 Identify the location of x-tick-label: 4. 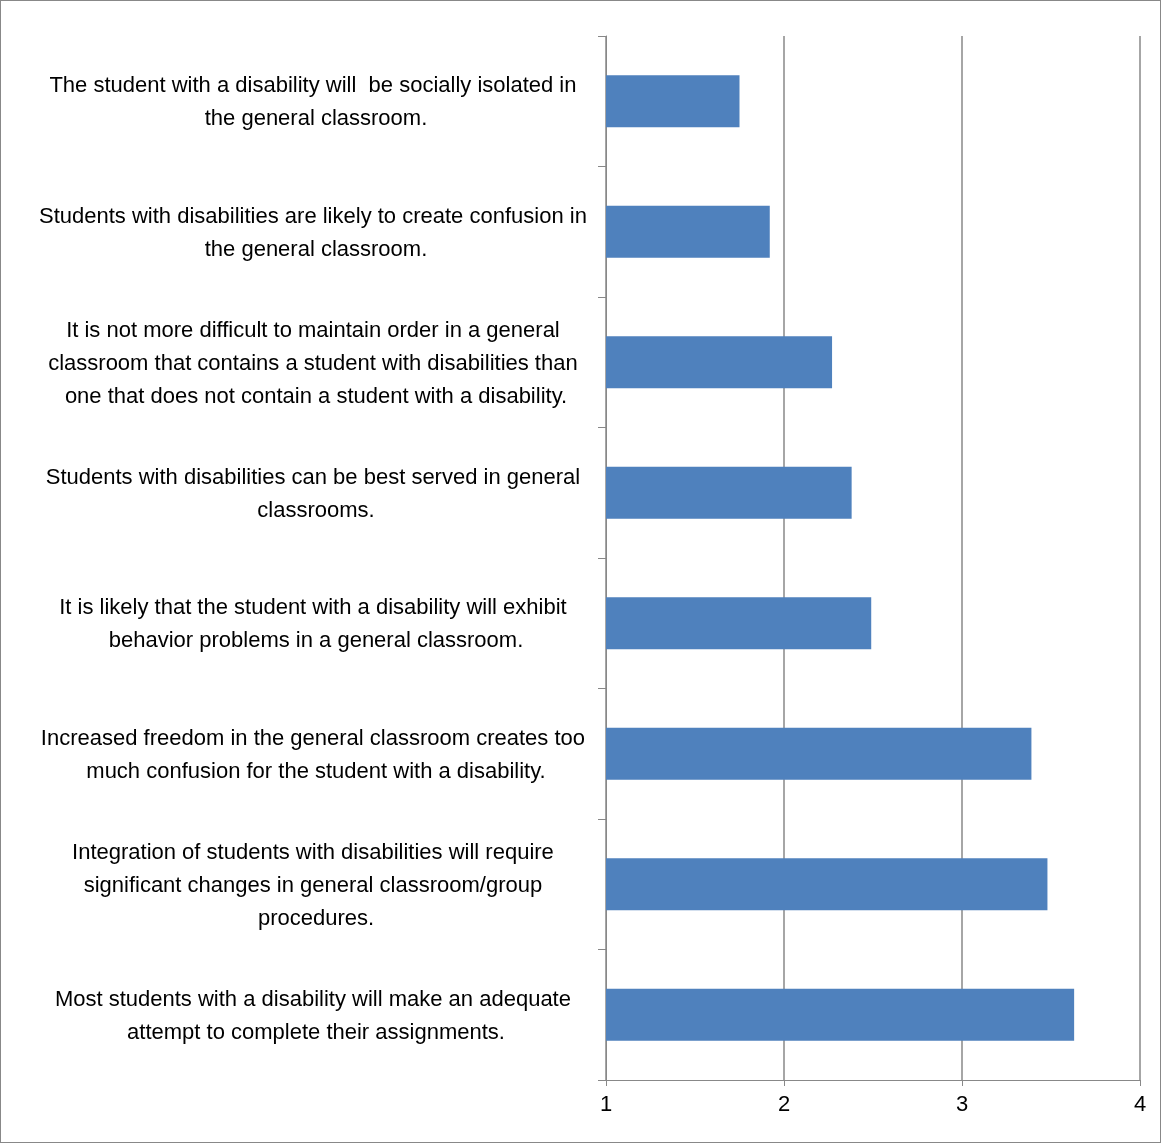
(1140, 1103).